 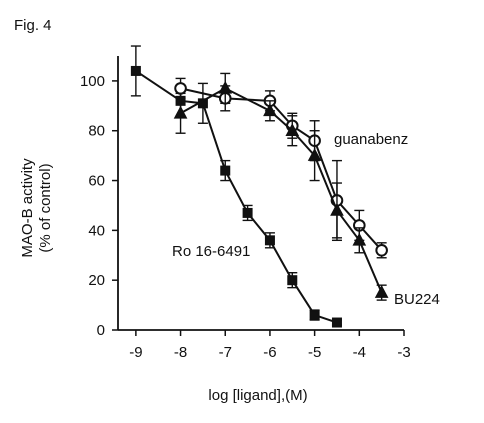 I want to click on x-tick-label: -8, so click(x=180, y=352).